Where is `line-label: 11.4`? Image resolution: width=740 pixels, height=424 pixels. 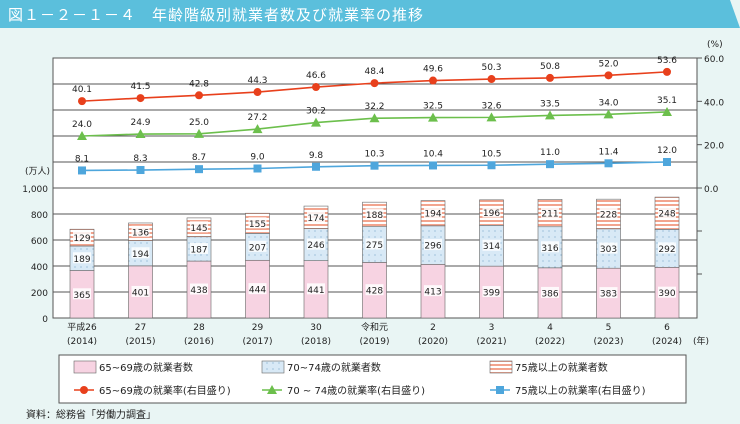 line-label: 11.4 is located at coordinates (608, 152).